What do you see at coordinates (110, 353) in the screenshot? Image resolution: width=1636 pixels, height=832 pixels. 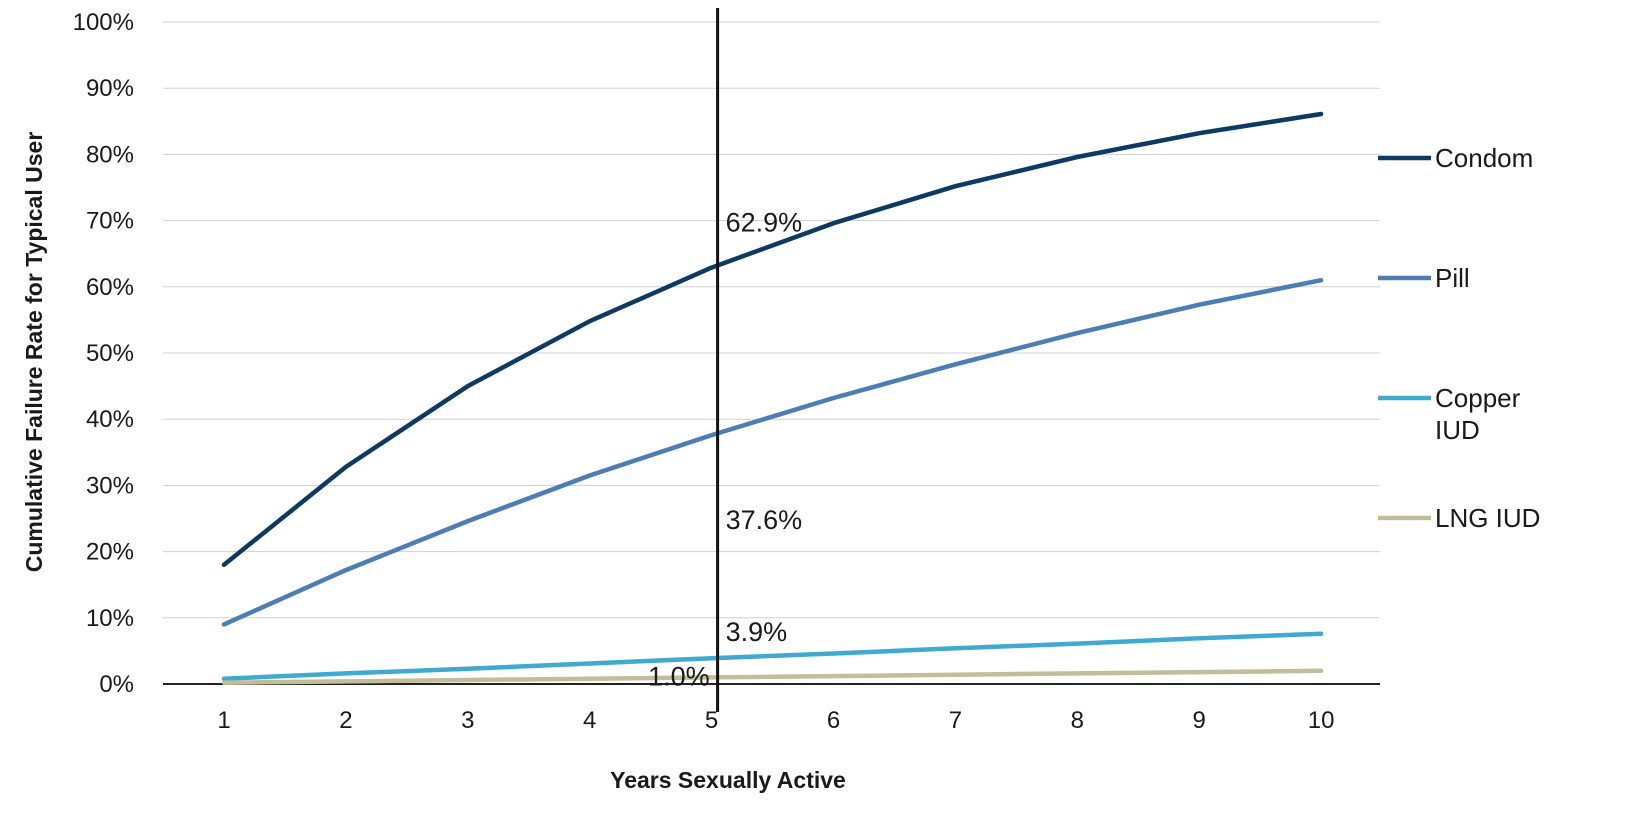 I see `y-tick-label: 50%` at bounding box center [110, 353].